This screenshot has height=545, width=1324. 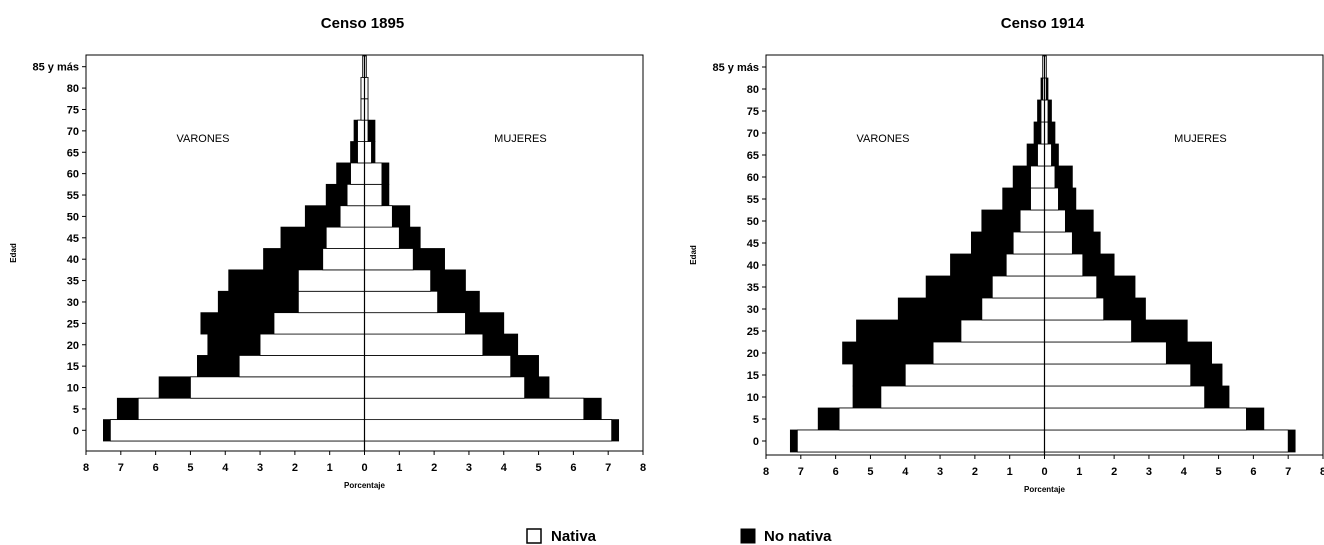 I want to click on x-tick-label-9: 1, so click(x=399, y=468).